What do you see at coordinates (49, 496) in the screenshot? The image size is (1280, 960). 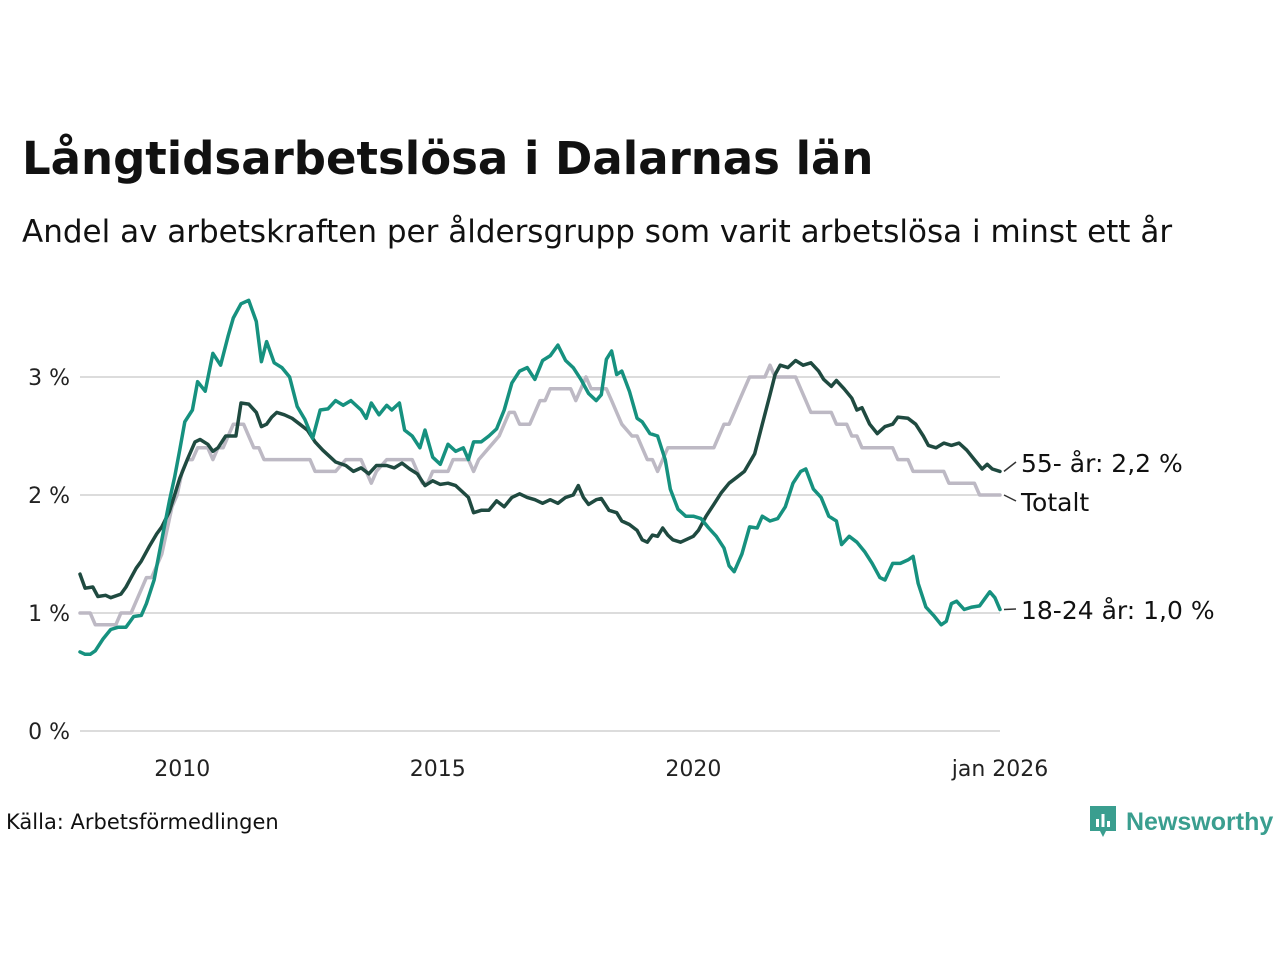 I see `y-tick-label: 2 %` at bounding box center [49, 496].